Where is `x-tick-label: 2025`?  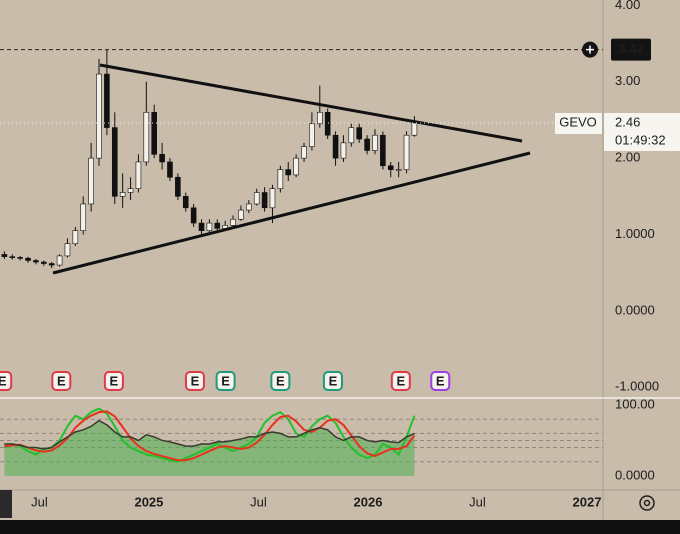 x-tick-label: 2025 is located at coordinates (148, 501).